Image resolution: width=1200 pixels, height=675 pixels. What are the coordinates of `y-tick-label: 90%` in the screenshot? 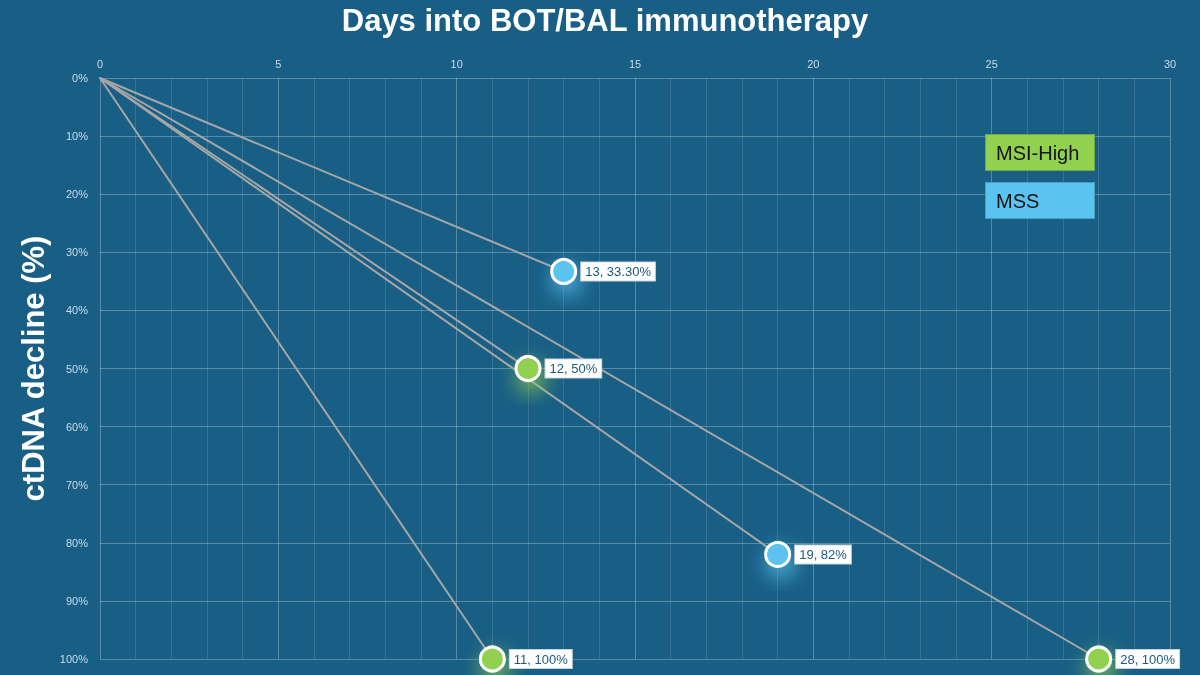 It's located at (77, 600).